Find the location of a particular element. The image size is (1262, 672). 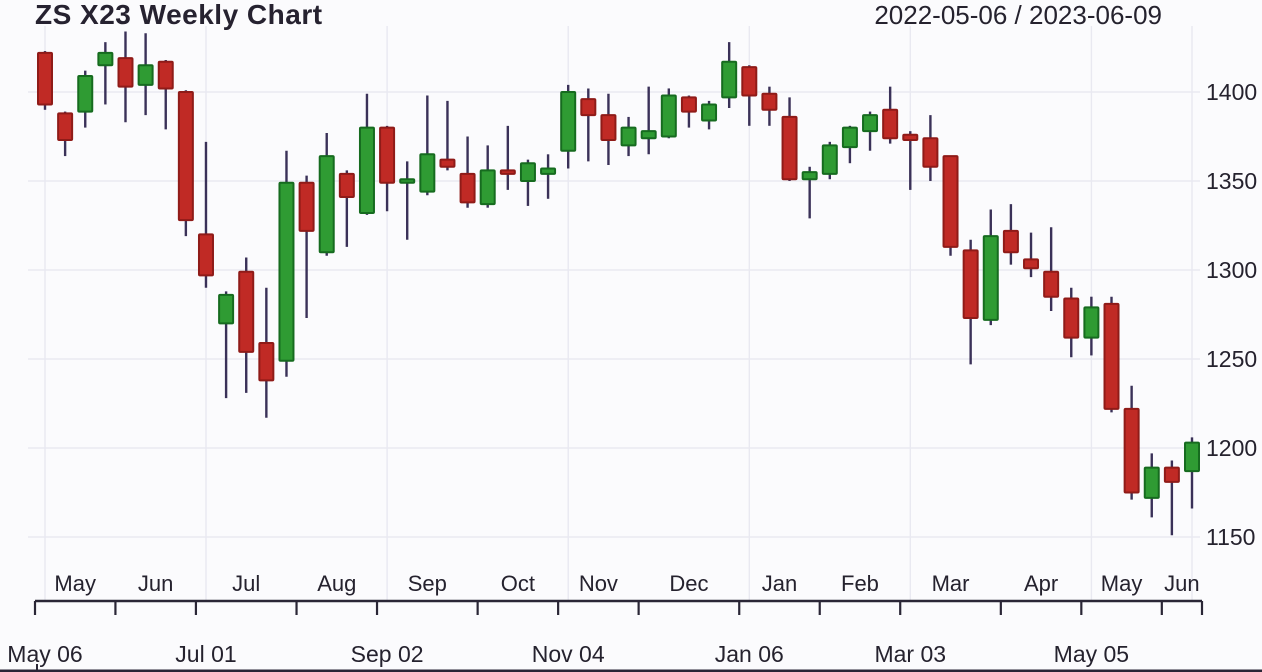

y-tick-label: 1200 is located at coordinates (1231, 448).